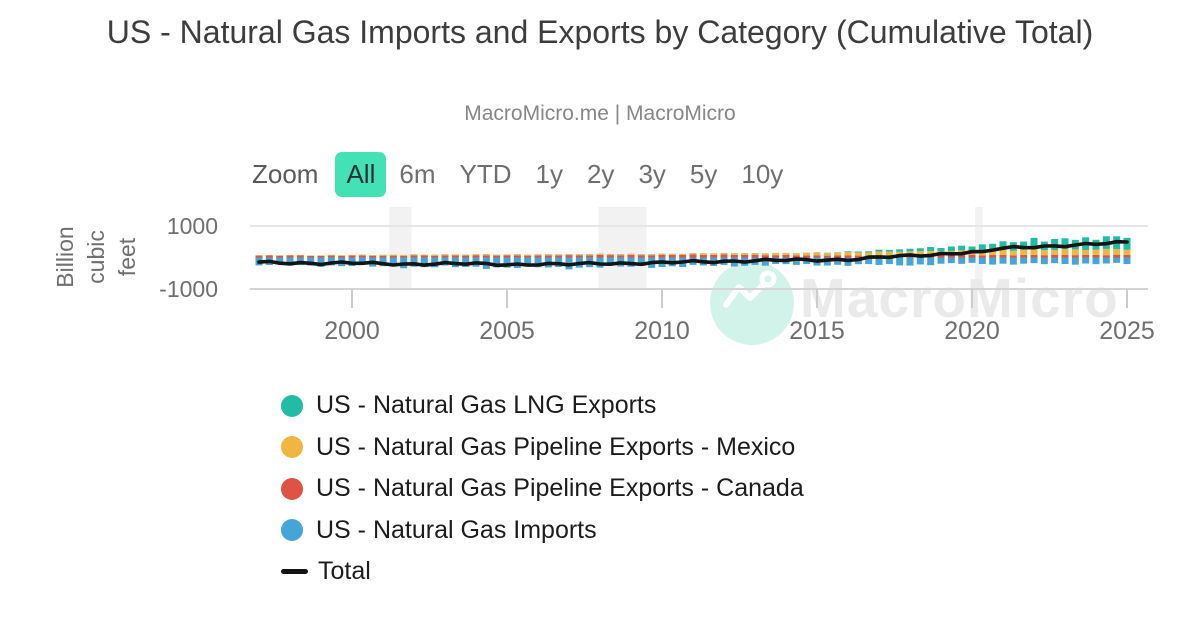 The width and height of the screenshot is (1200, 630). What do you see at coordinates (417, 174) in the screenshot?
I see `zoom-range-6m: 6m` at bounding box center [417, 174].